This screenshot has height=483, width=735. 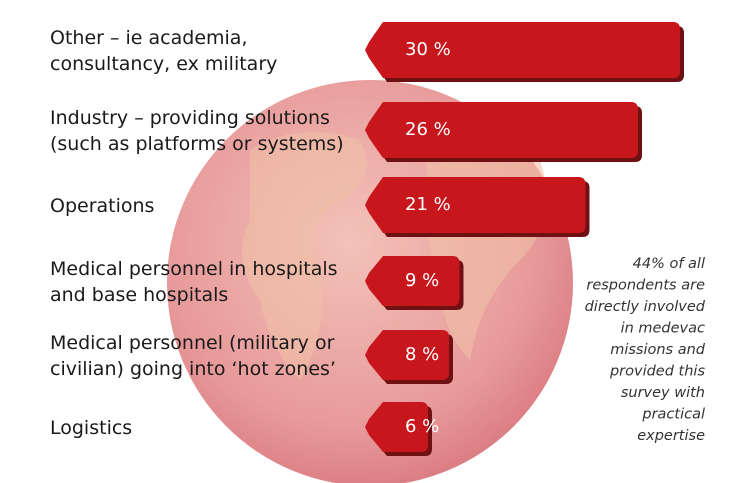 I want to click on category-label: Industry – providing solutions, so click(x=190, y=118).